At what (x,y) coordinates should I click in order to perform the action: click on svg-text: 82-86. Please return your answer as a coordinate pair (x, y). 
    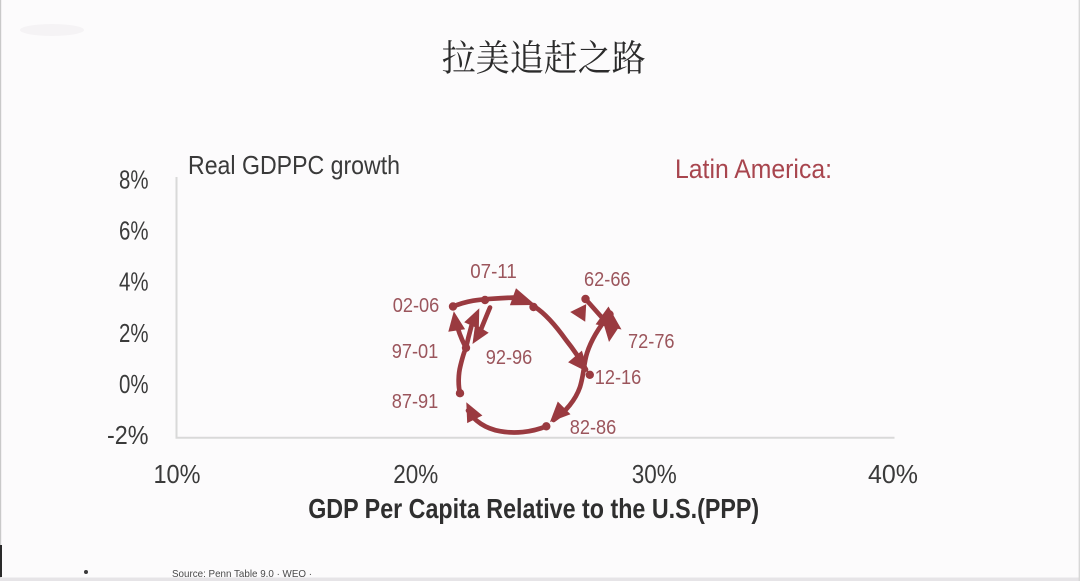
    Looking at the image, I should click on (593, 428).